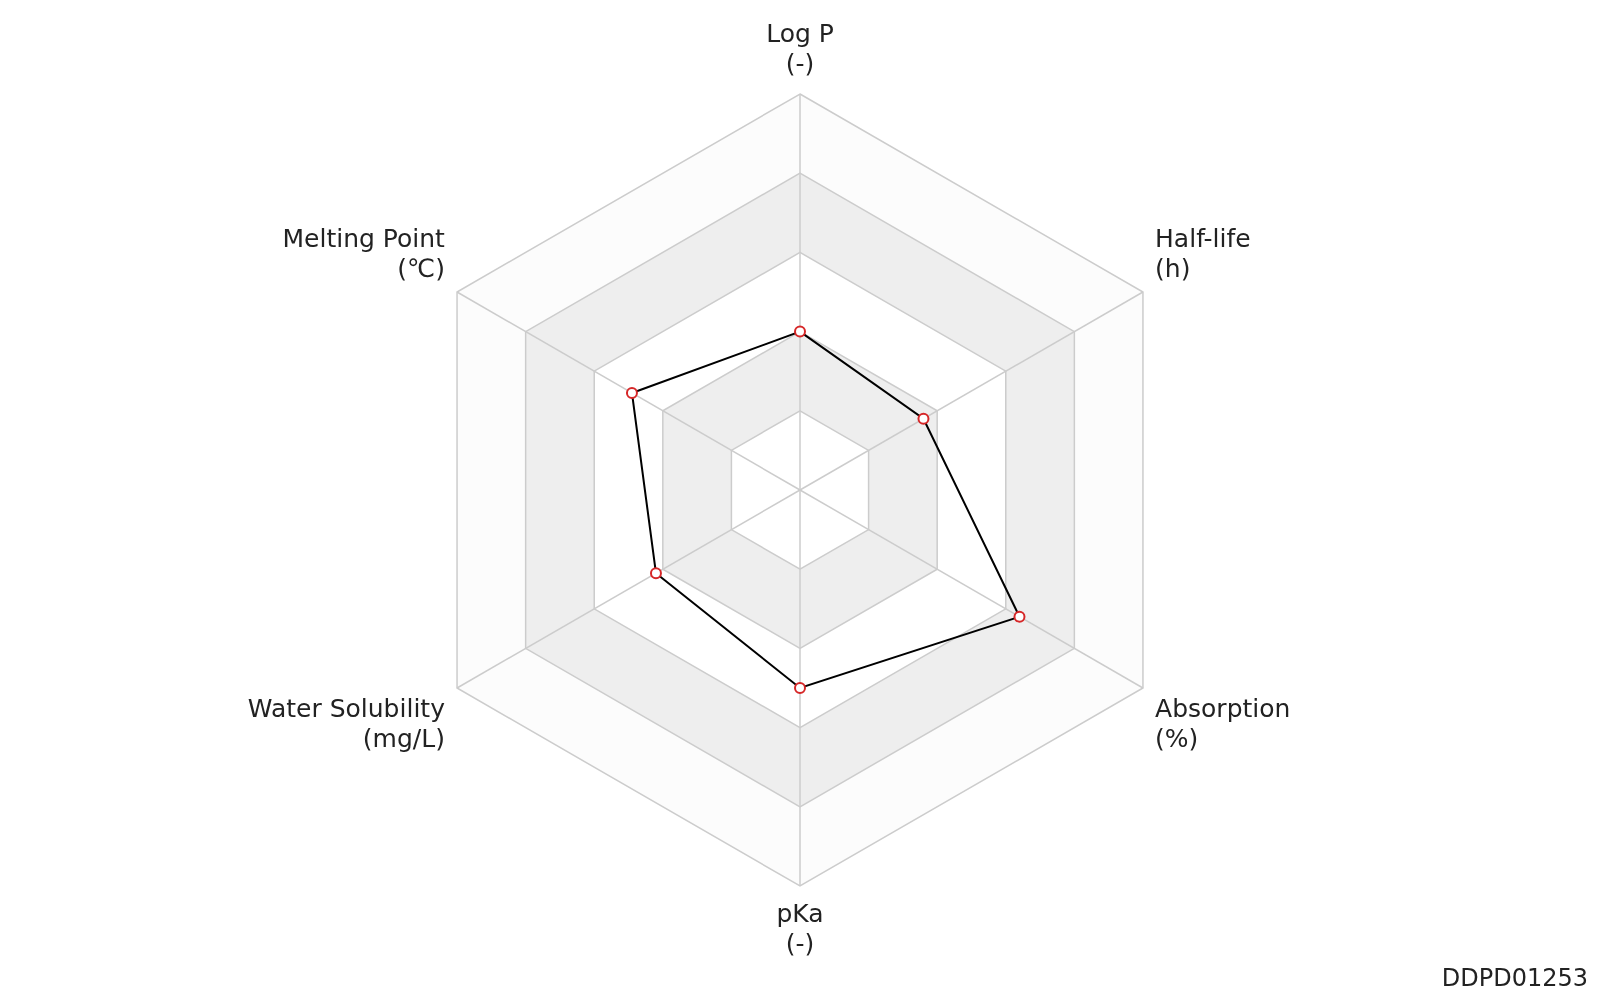 Image resolution: width=1600 pixels, height=1000 pixels. I want to click on spoke-label: Log P (-), so click(800, 48).